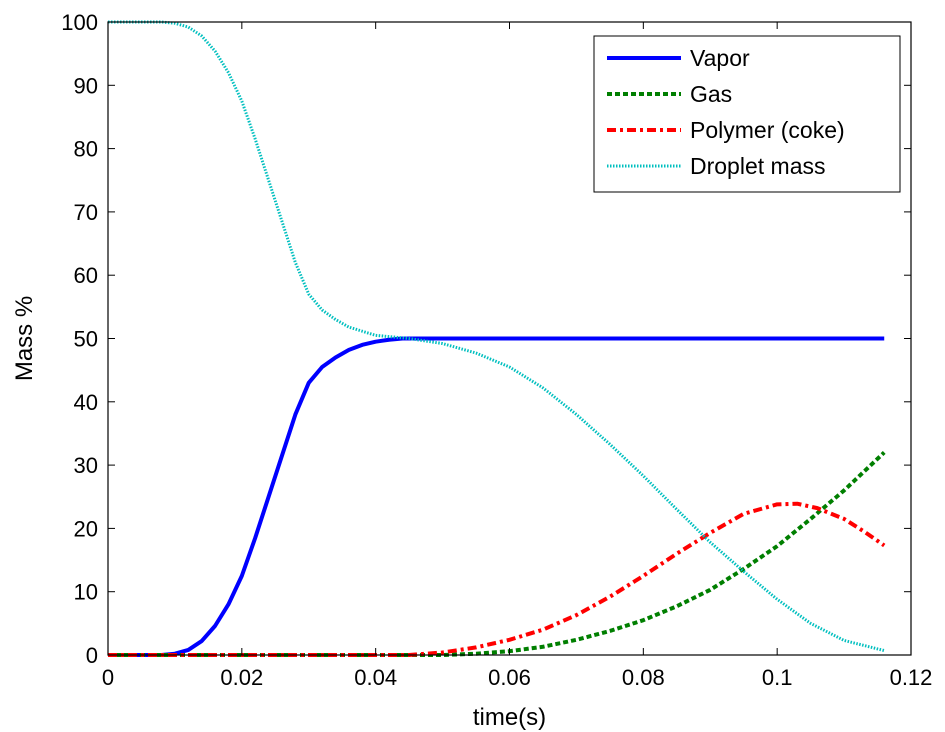  I want to click on y-tick-label: 10, so click(86, 592).